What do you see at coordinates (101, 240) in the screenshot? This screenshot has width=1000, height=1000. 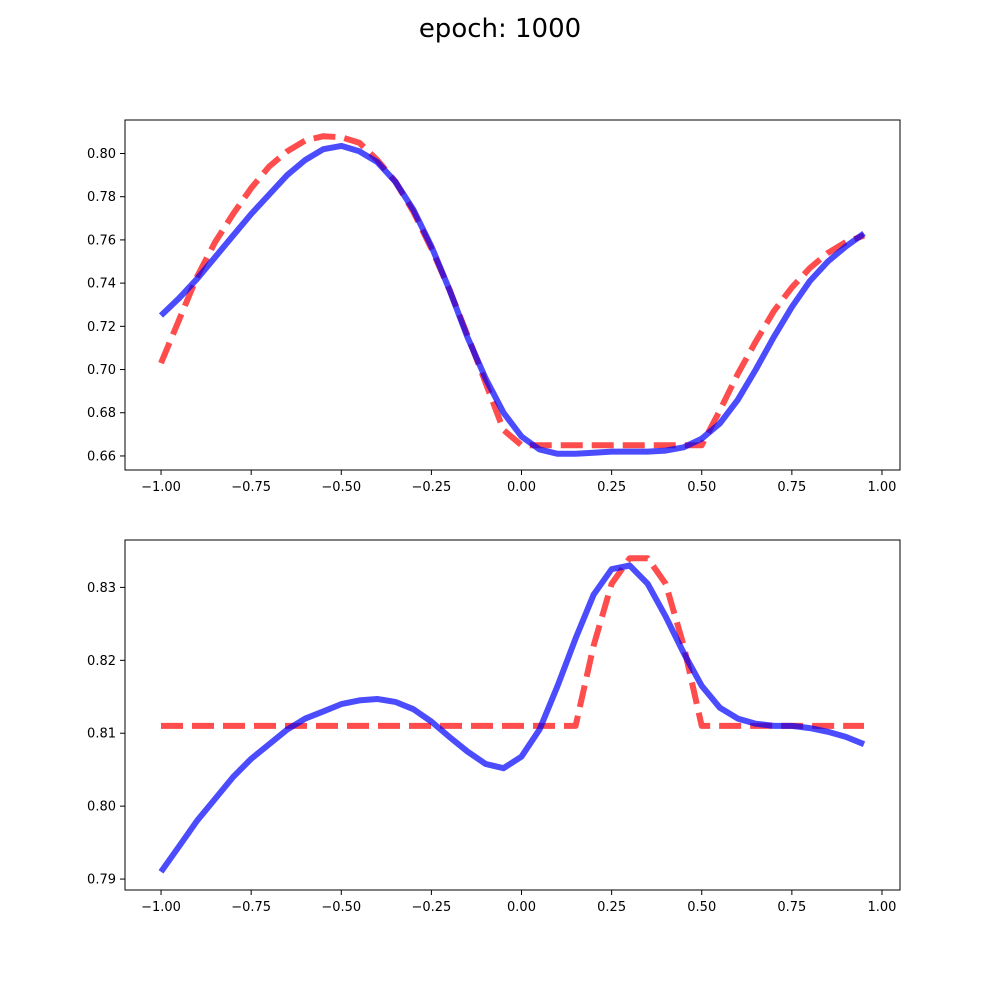 I see `y-tick-label: 0.76` at bounding box center [101, 240].